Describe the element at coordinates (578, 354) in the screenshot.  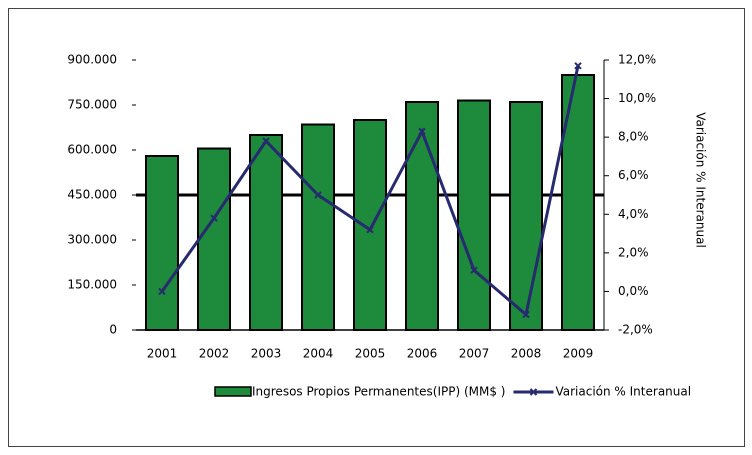
I see `x-tick-label: 2009` at that location.